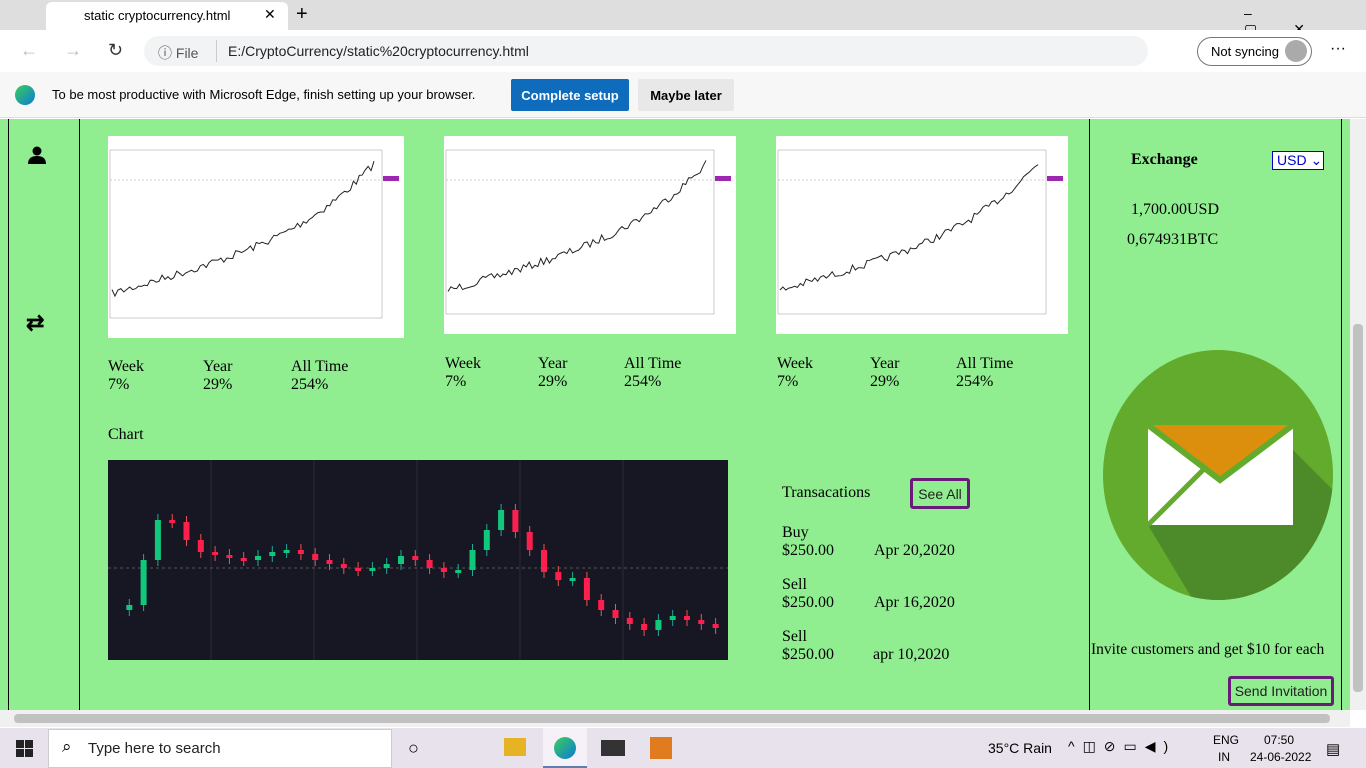  What do you see at coordinates (826, 492) in the screenshot?
I see `transactions-title: Transacations` at bounding box center [826, 492].